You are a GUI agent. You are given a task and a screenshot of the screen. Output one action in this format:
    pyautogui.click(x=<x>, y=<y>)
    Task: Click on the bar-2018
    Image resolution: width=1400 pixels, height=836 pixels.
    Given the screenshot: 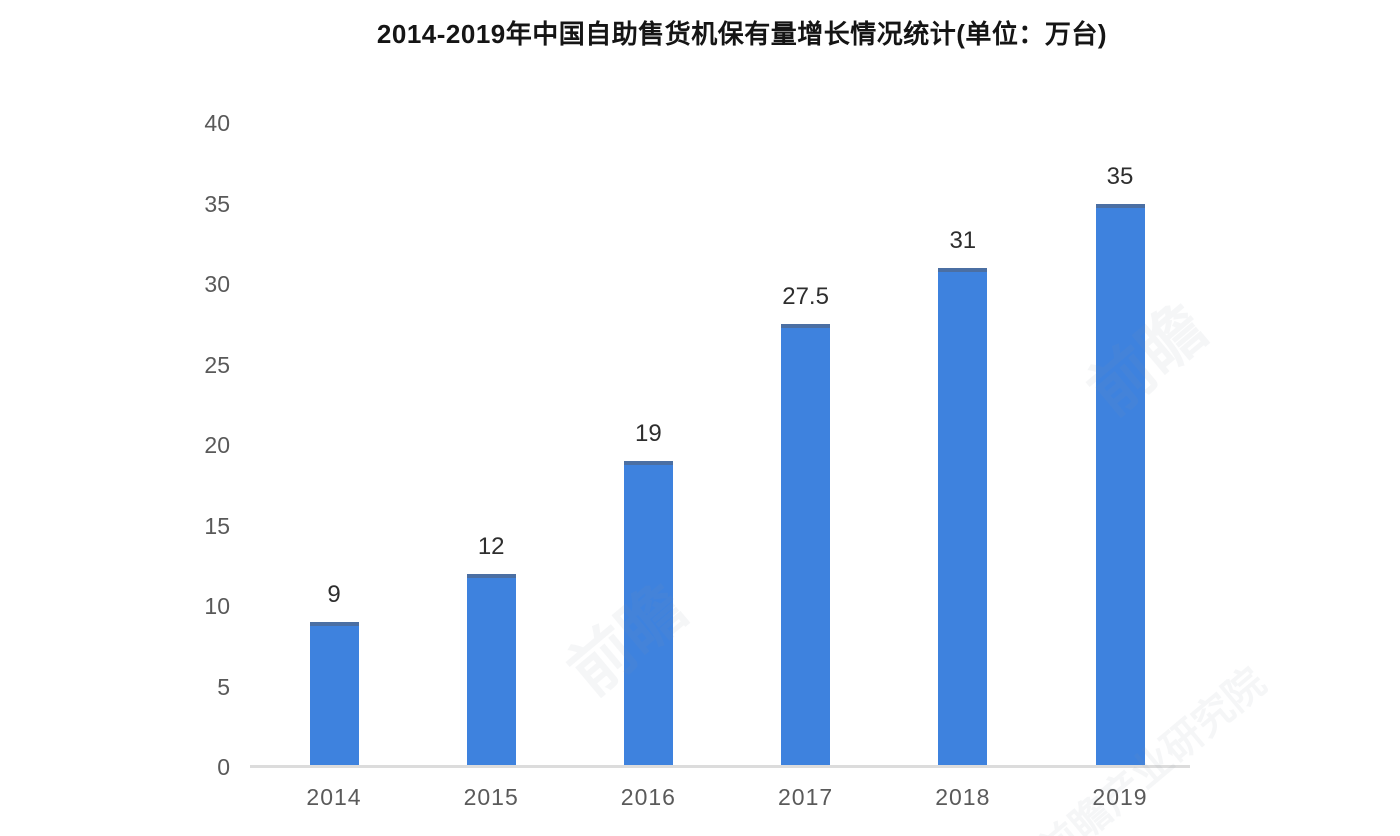 What is the action you would take?
    pyautogui.click(x=963, y=517)
    